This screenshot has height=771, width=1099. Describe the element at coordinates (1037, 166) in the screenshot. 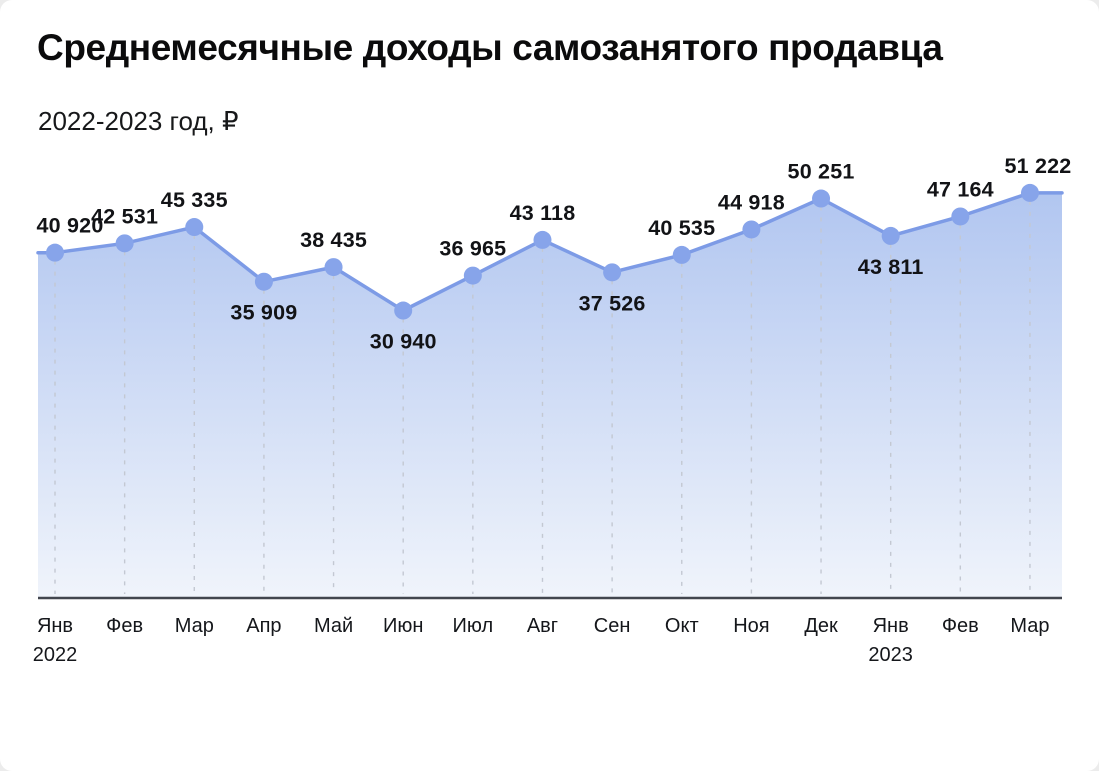

I see `data-point-label: 51 222` at that location.